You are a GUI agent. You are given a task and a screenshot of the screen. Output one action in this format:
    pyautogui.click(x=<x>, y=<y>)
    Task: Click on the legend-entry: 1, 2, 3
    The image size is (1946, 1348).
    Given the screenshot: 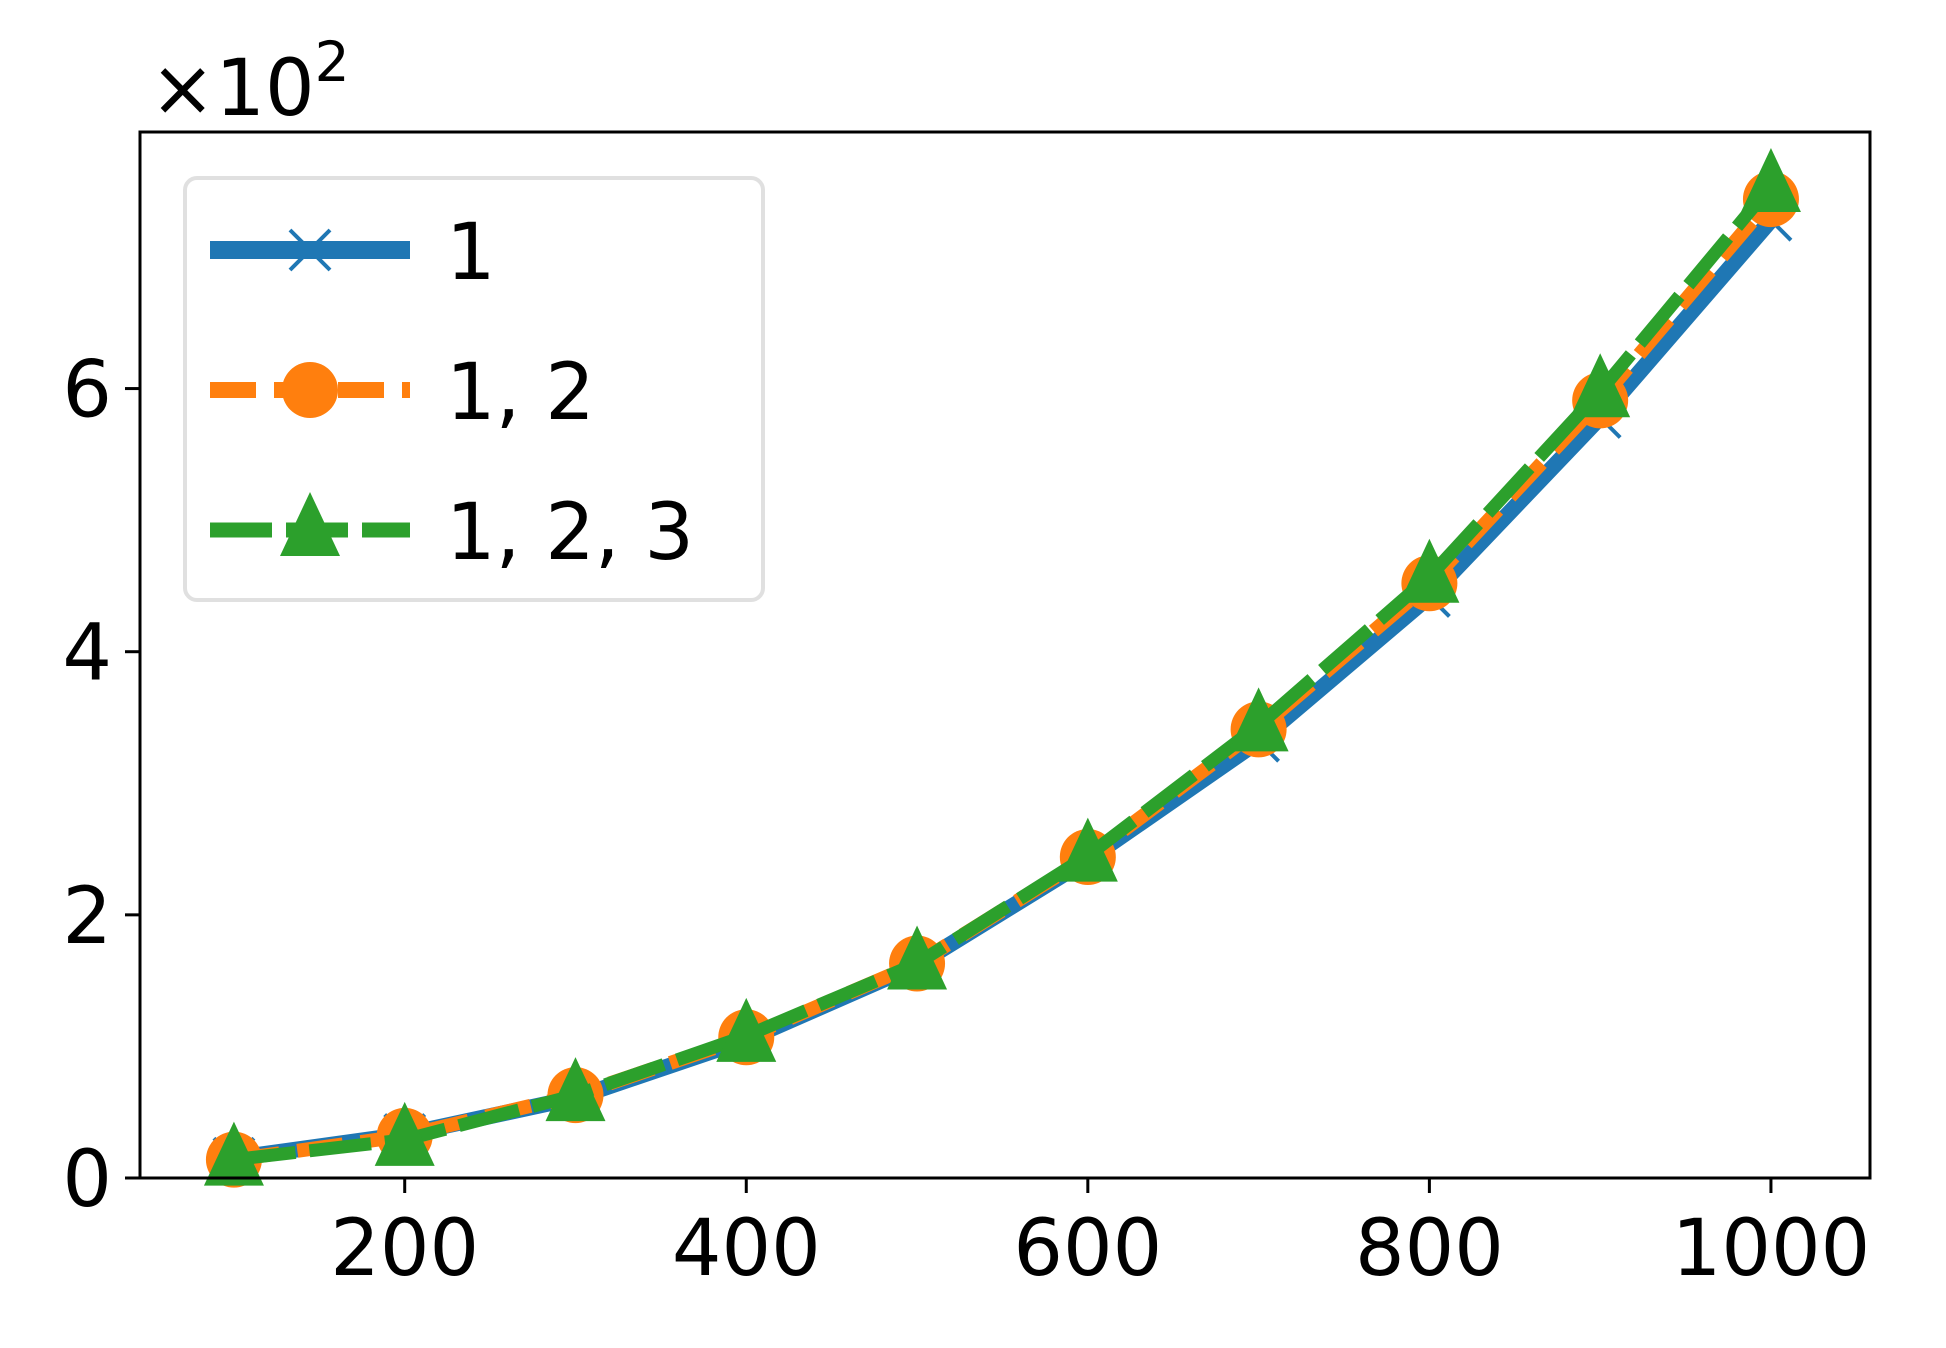 What is the action you would take?
    pyautogui.click(x=452, y=533)
    